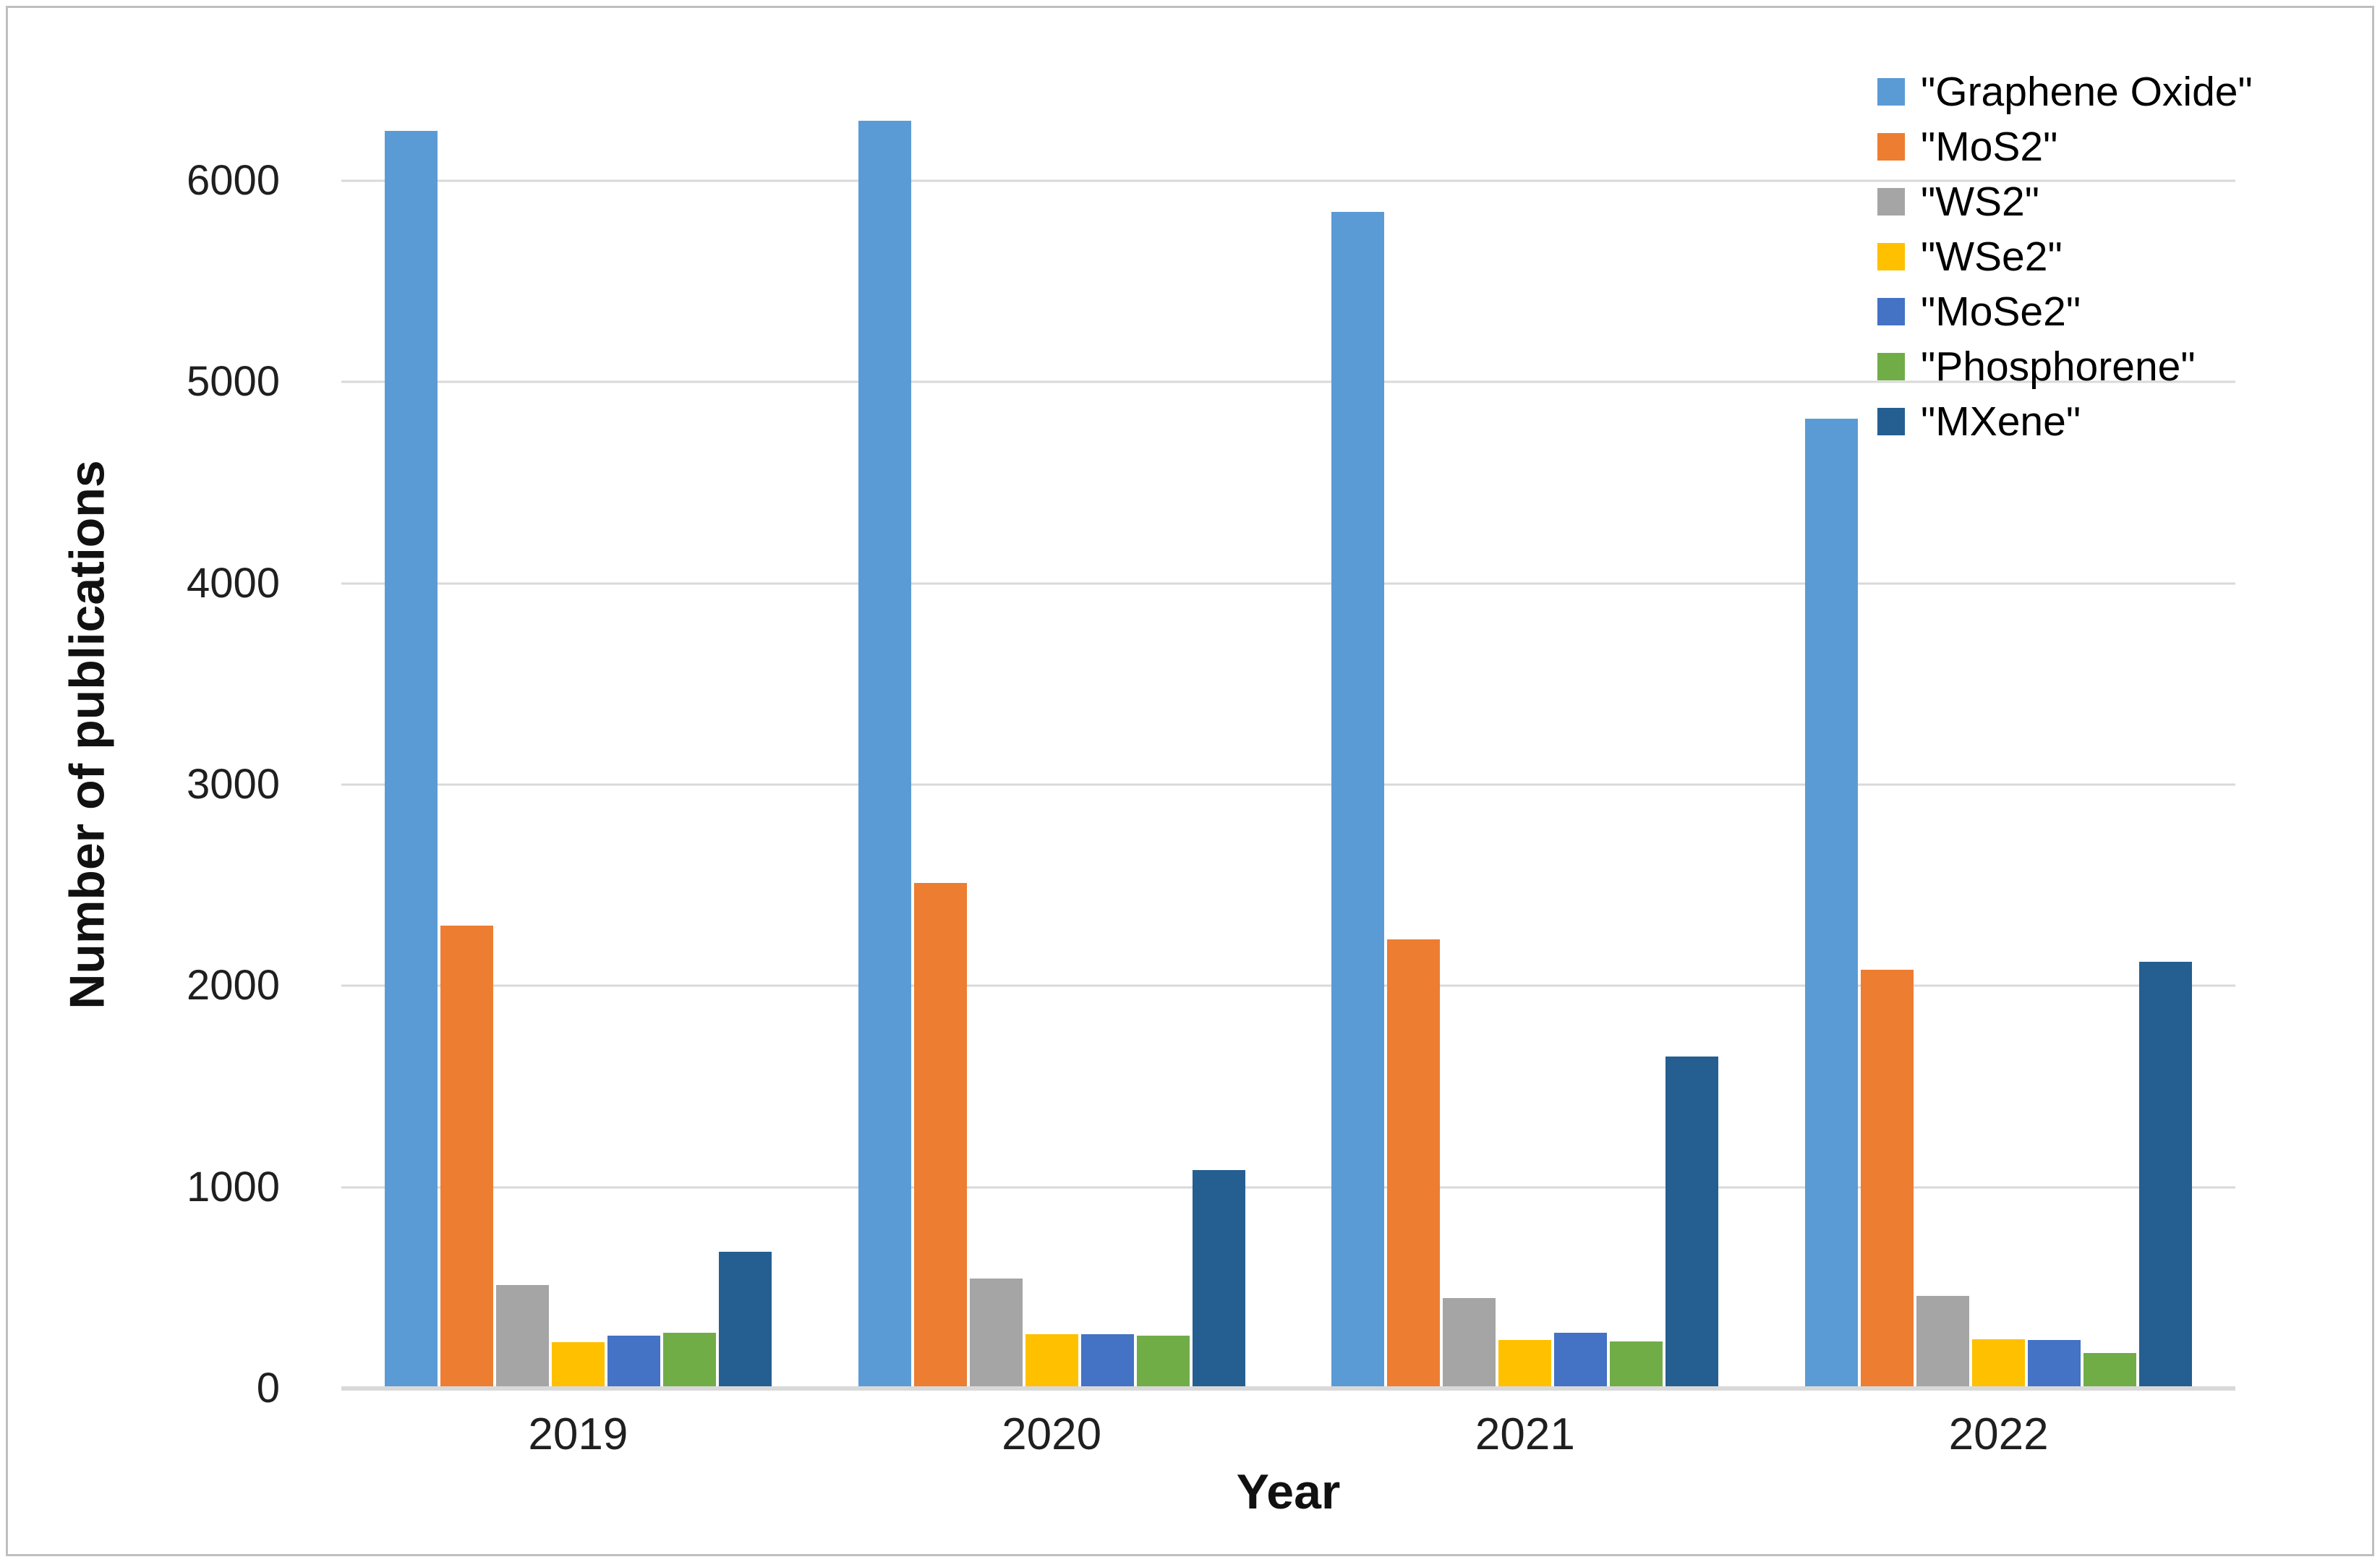 The width and height of the screenshot is (2380, 1562). I want to click on bar-ws2-2022, so click(1943, 1341).